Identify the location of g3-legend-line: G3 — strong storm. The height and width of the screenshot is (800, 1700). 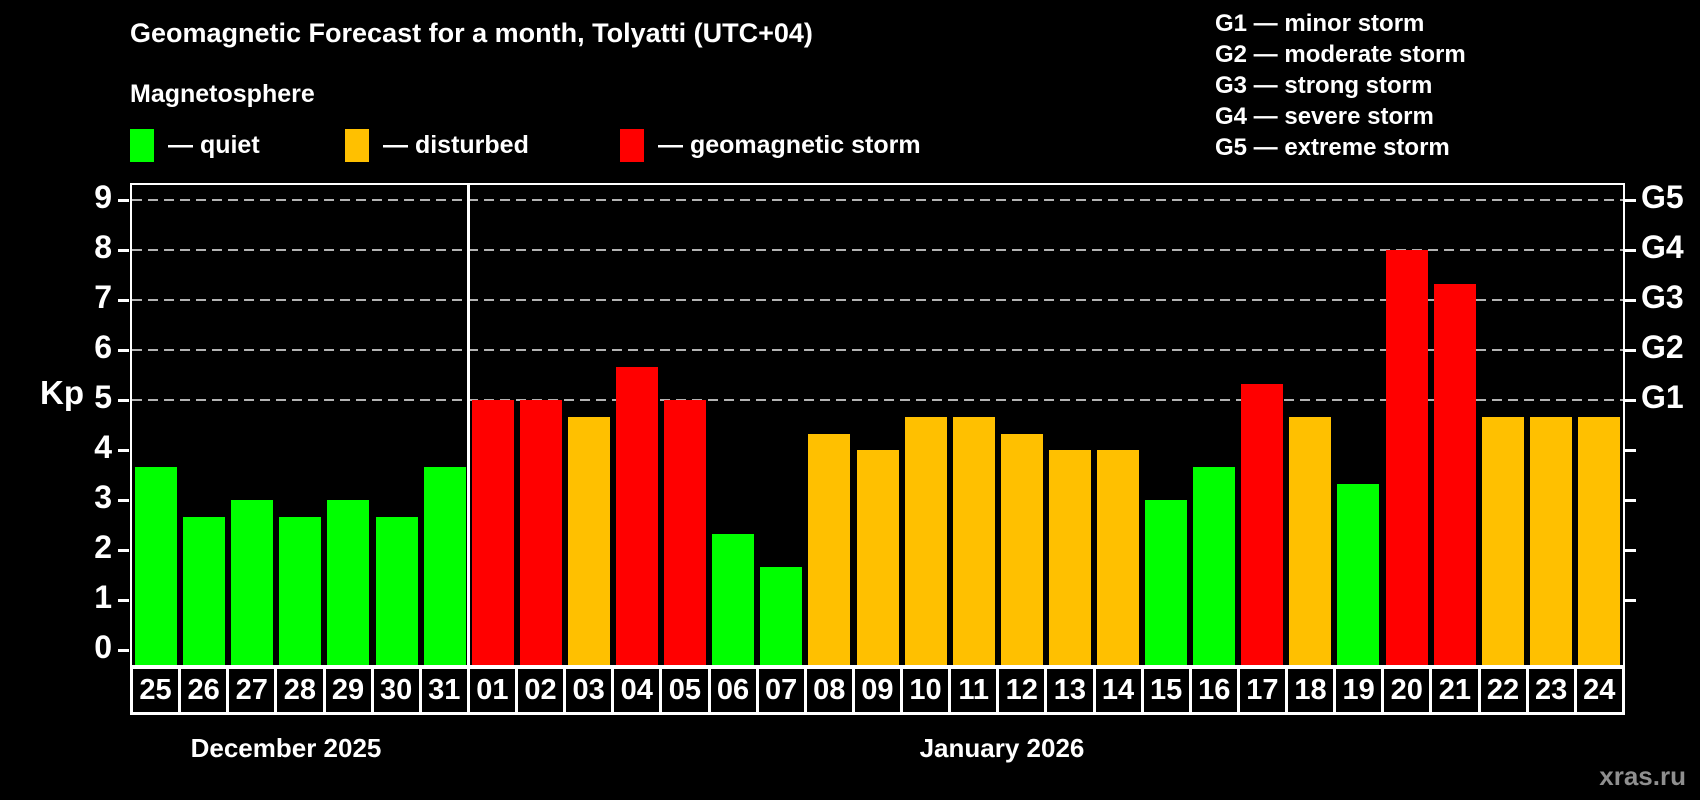
(1324, 85).